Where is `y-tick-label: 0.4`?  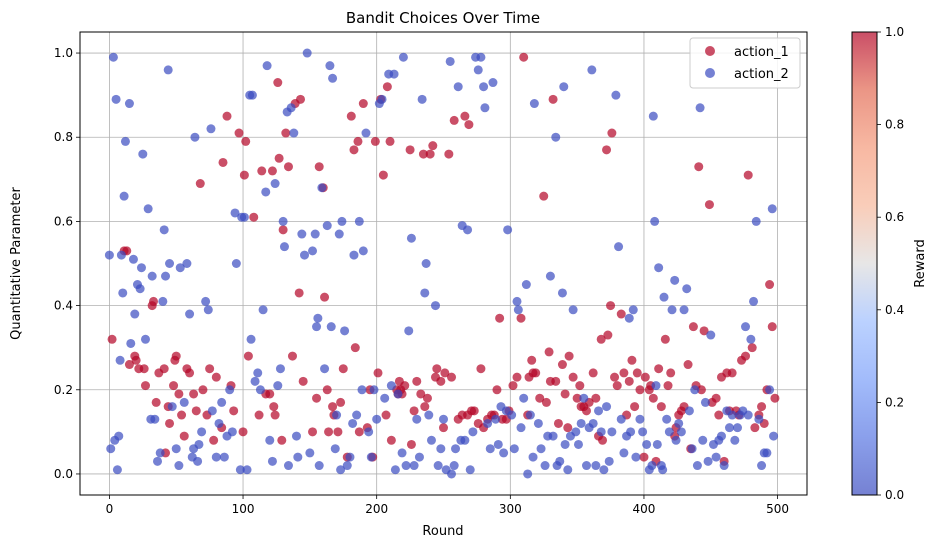
y-tick-label: 0.4 is located at coordinates (63, 306).